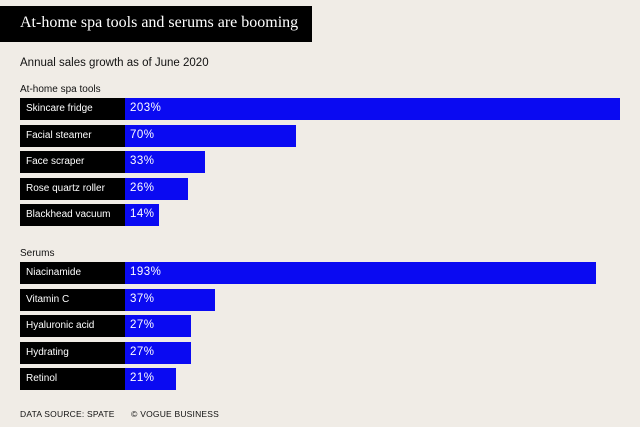 The height and width of the screenshot is (427, 640). I want to click on bar-value-label: 26%, so click(142, 187).